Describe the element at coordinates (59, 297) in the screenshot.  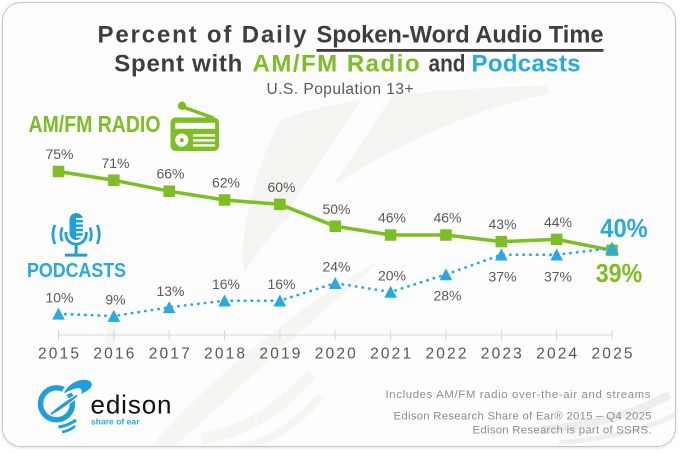
I see `svg-text: 10%` at that location.